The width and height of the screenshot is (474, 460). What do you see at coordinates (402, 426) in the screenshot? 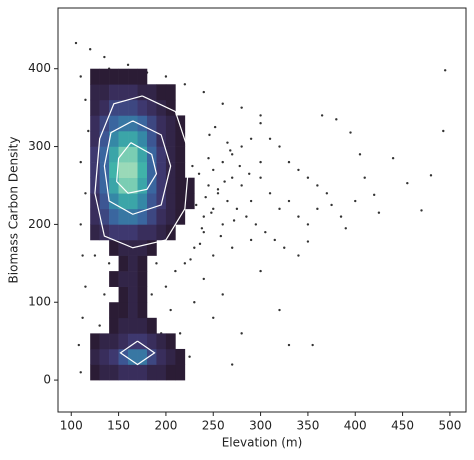
I see `x-tick-label: 450` at bounding box center [402, 426].